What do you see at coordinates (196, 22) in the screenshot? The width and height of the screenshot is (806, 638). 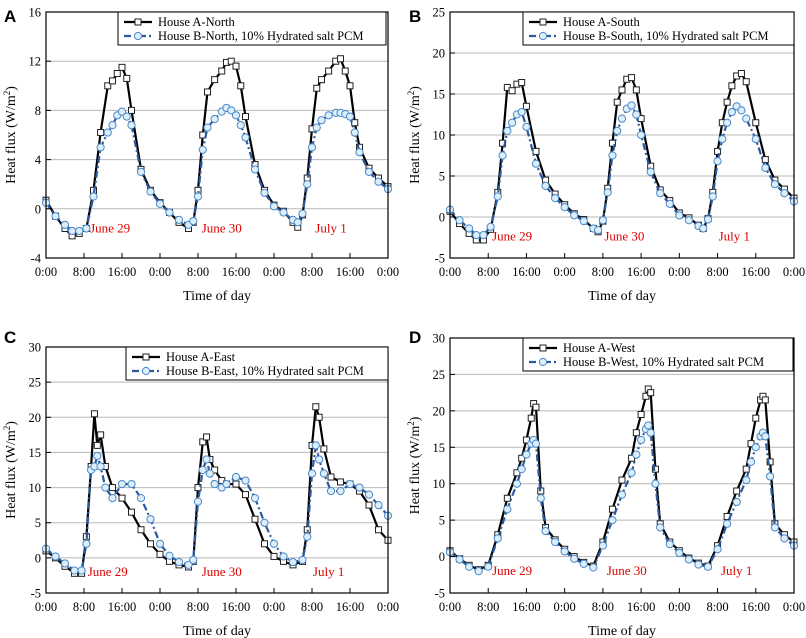 I see `legend-entry: House A-North` at bounding box center [196, 22].